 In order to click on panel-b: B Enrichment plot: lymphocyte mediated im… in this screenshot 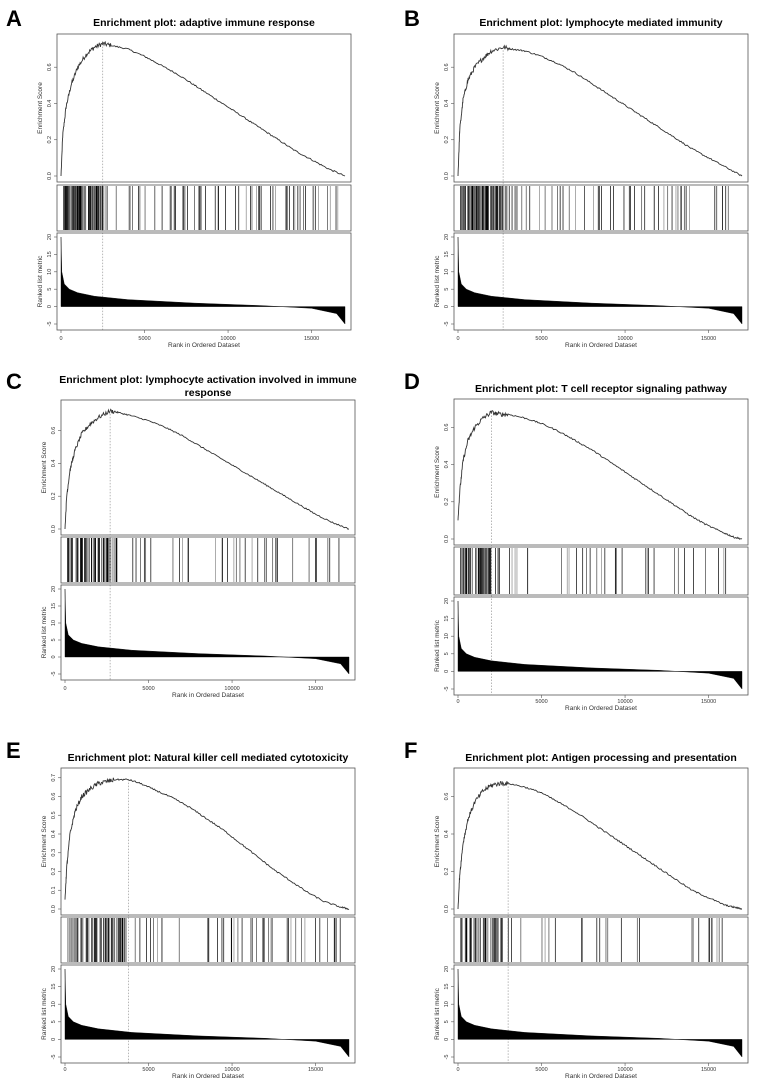, I will do `click(576, 177)`.